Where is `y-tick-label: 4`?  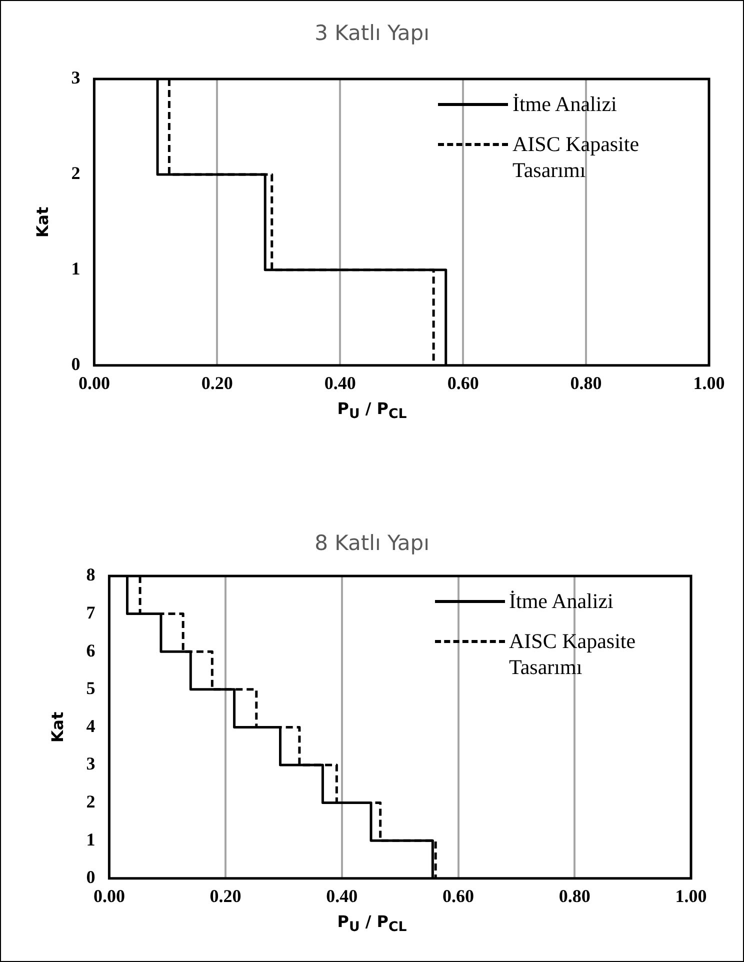 y-tick-label: 4 is located at coordinates (91, 726).